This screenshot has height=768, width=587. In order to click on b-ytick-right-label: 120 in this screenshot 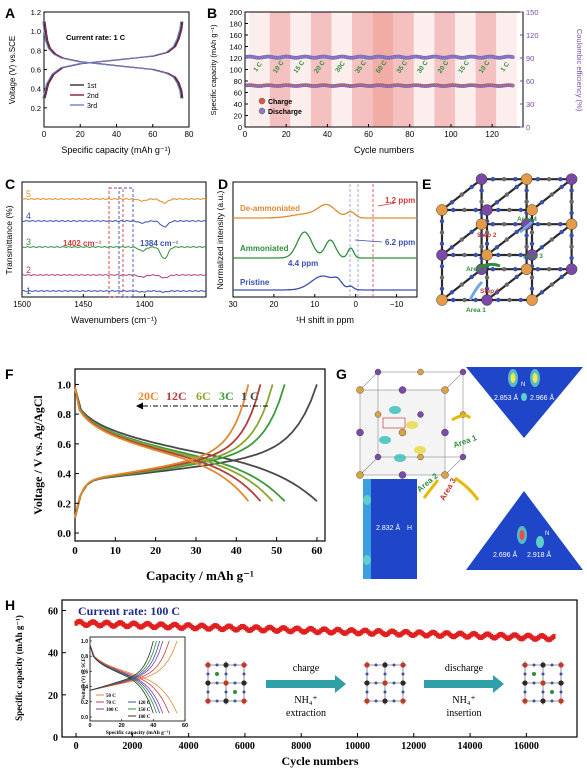, I will do `click(532, 35)`.